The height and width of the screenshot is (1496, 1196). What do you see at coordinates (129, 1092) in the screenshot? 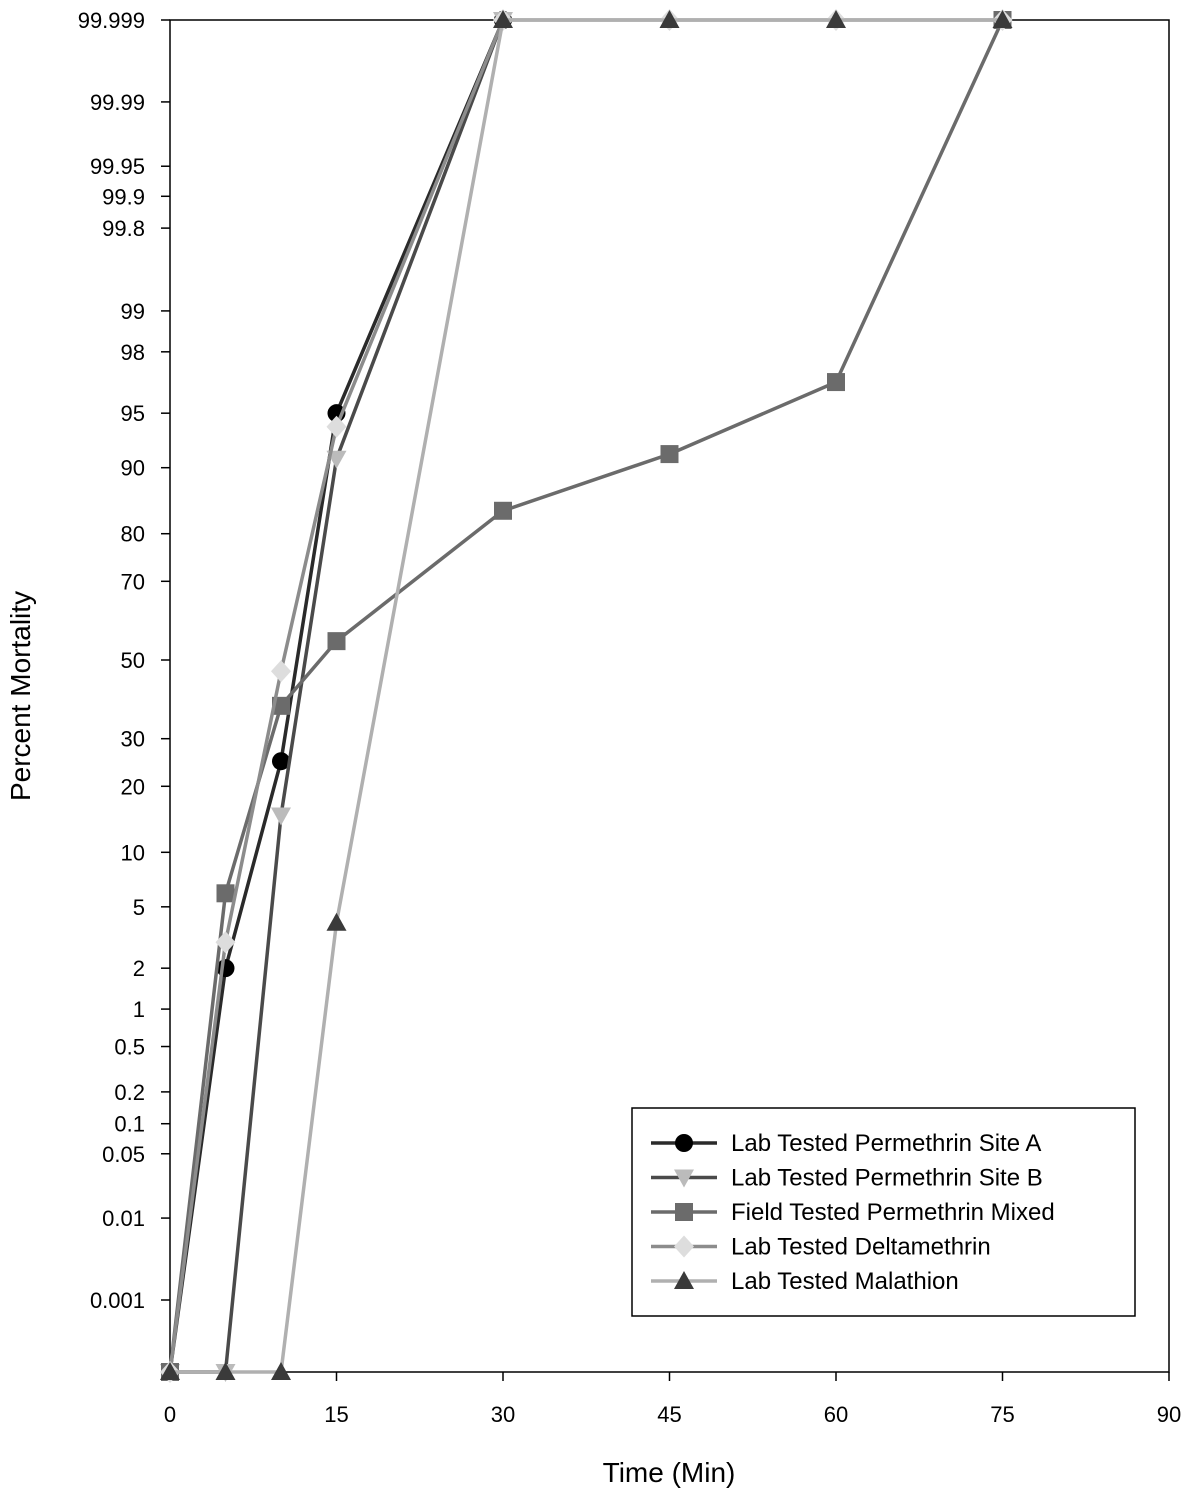
I see `y-tick-label: 0.2` at bounding box center [129, 1092].